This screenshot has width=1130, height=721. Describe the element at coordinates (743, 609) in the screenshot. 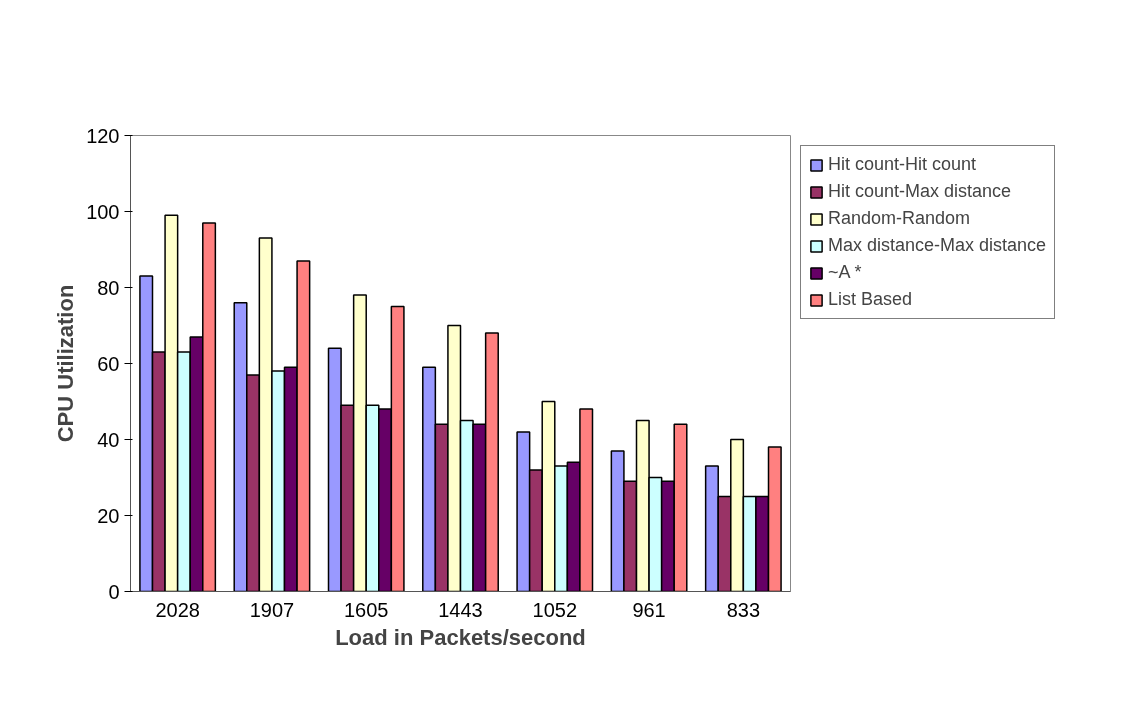

I see `x-tick-label: 833` at that location.